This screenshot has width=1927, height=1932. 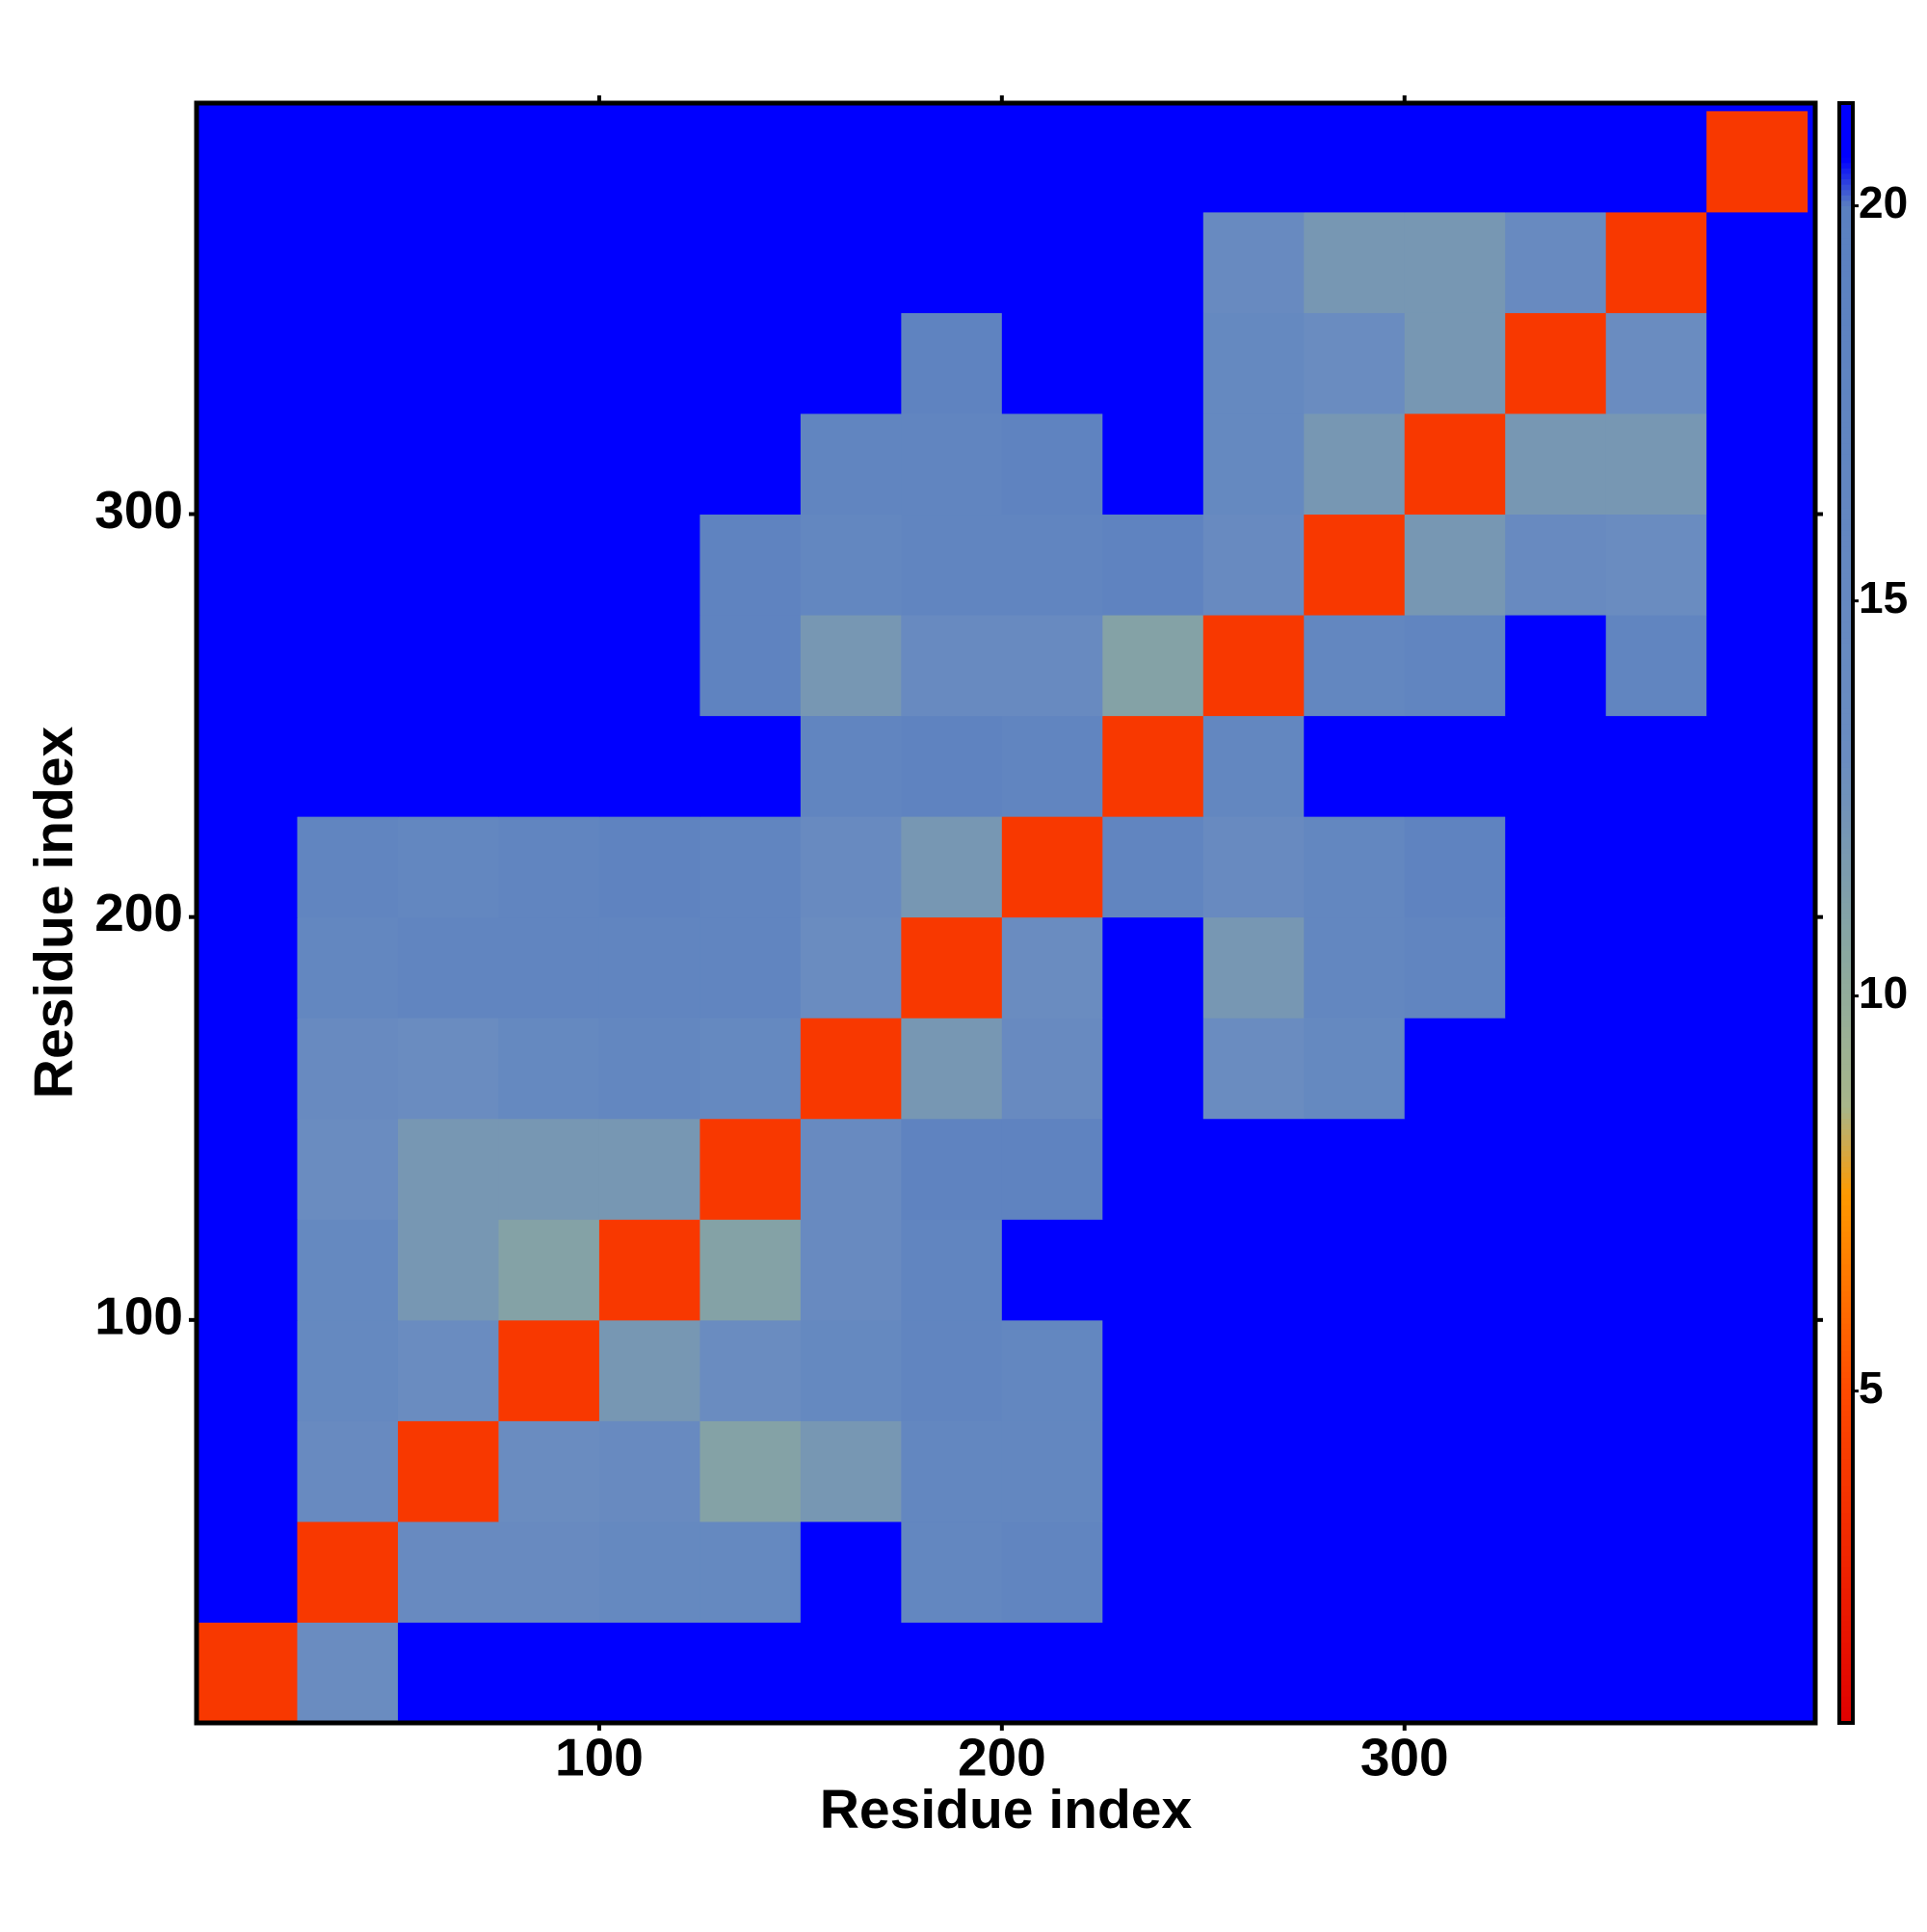 I want to click on colorbar-tick-label: 10, so click(x=1883, y=992).